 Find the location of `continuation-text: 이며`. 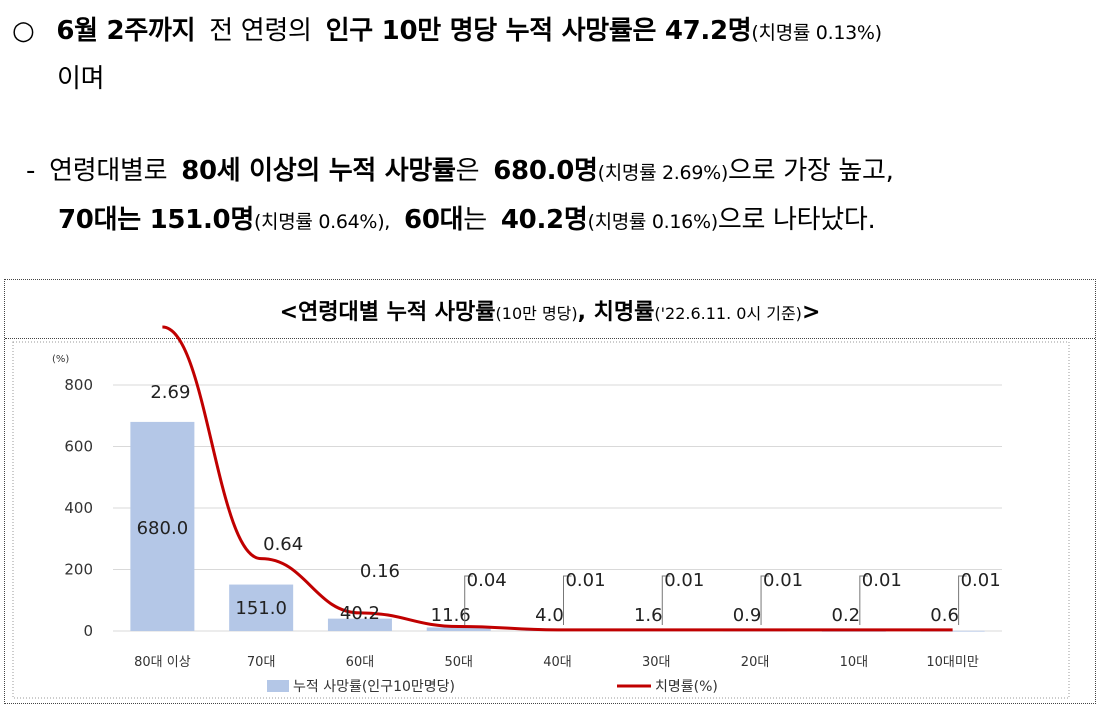

continuation-text: 이며 is located at coordinates (81, 79).